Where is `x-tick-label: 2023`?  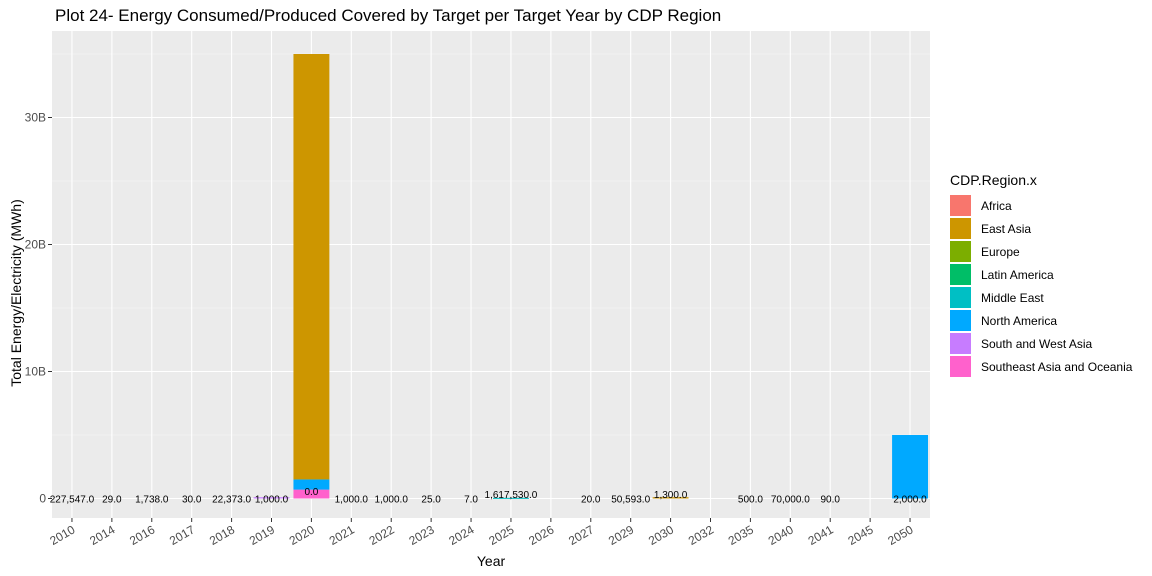
x-tick-label: 2023 is located at coordinates (422, 535).